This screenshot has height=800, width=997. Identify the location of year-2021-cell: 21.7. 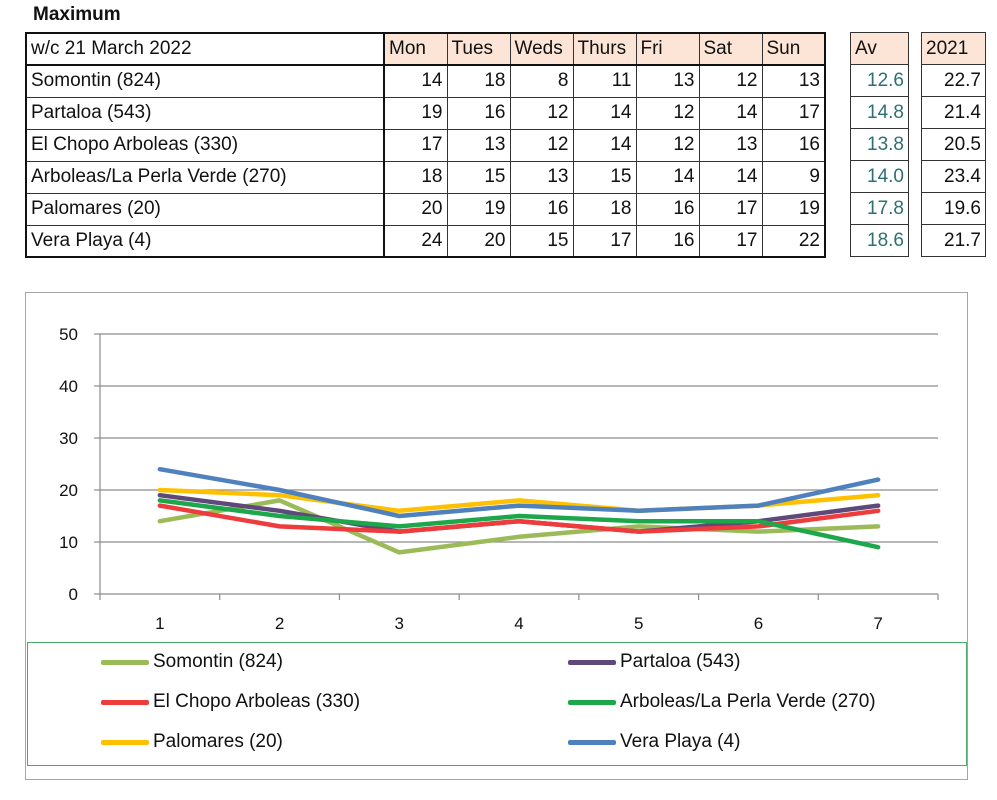
(953, 240).